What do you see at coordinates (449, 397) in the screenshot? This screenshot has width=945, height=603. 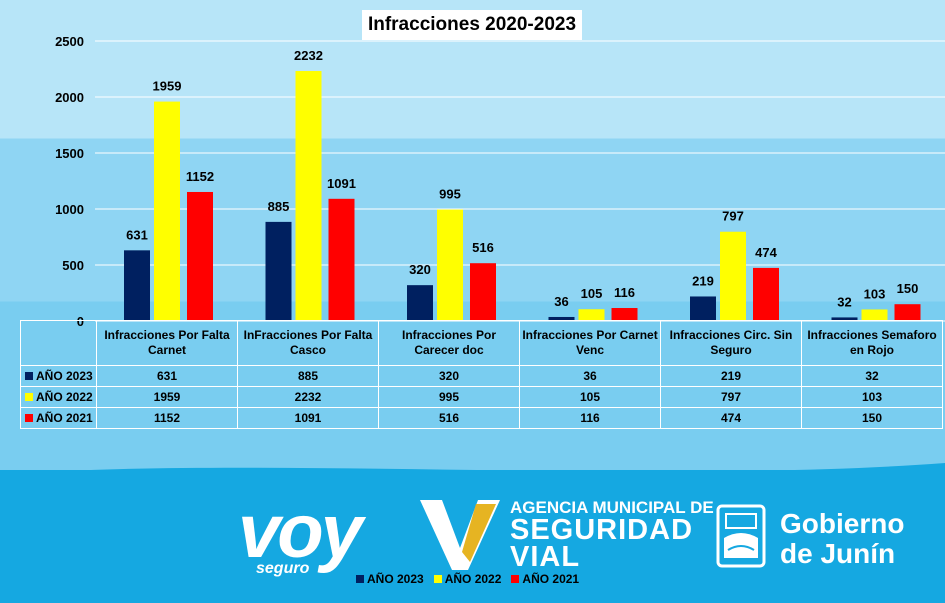 I see `table-cell: 995` at bounding box center [449, 397].